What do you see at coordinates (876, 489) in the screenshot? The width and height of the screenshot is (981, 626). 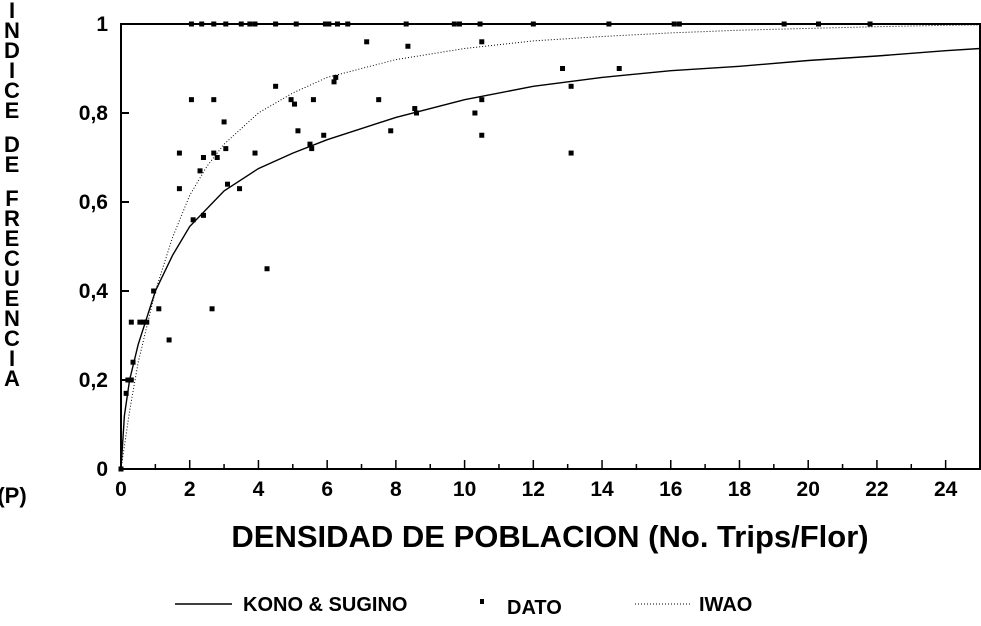 I see `x-tick-label: 22` at bounding box center [876, 489].